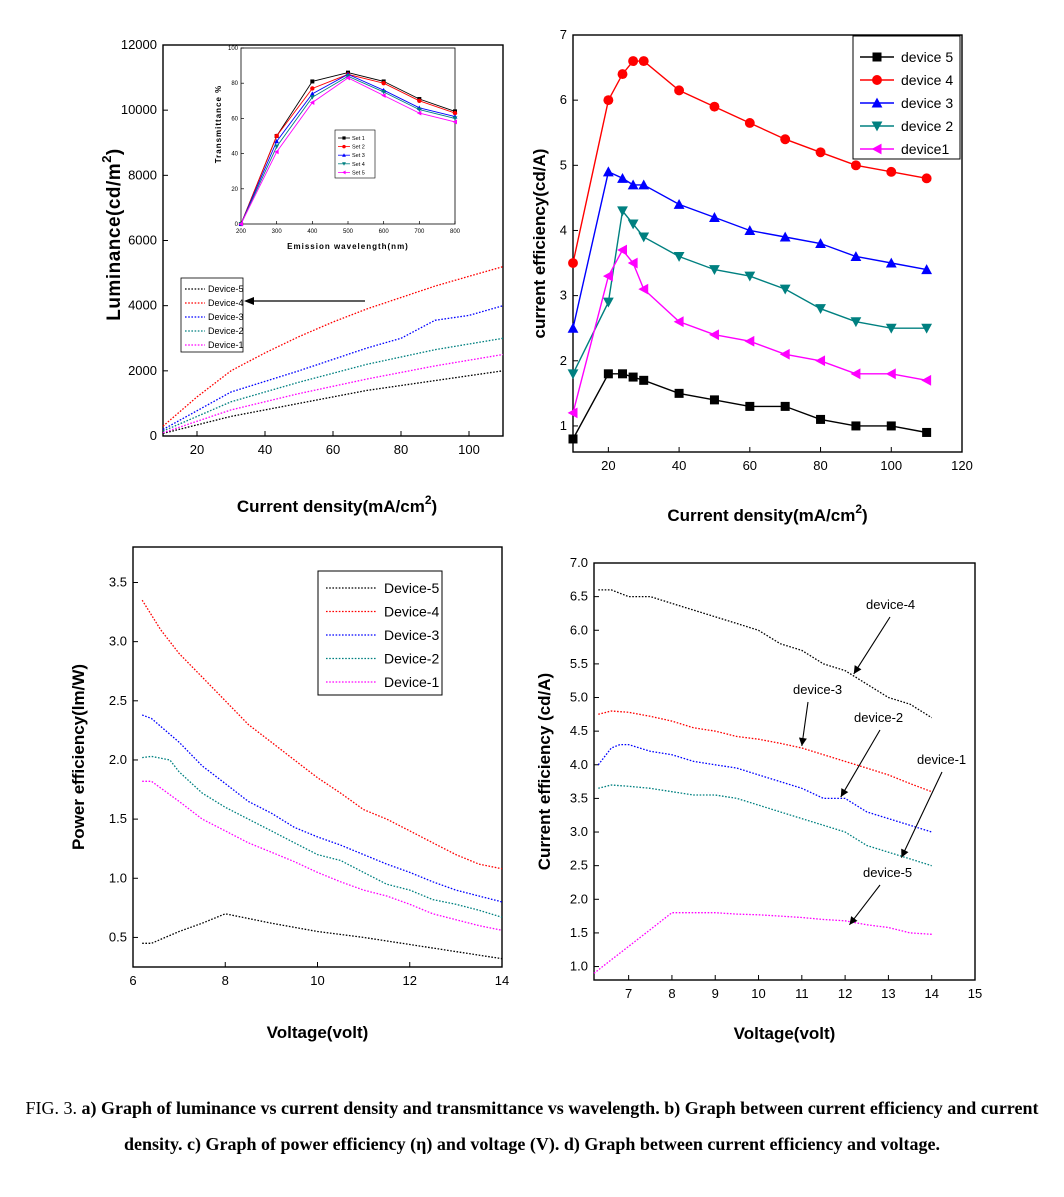 This screenshot has height=1197, width=1064. I want to click on y-tick-label: 12000, so click(139, 44).